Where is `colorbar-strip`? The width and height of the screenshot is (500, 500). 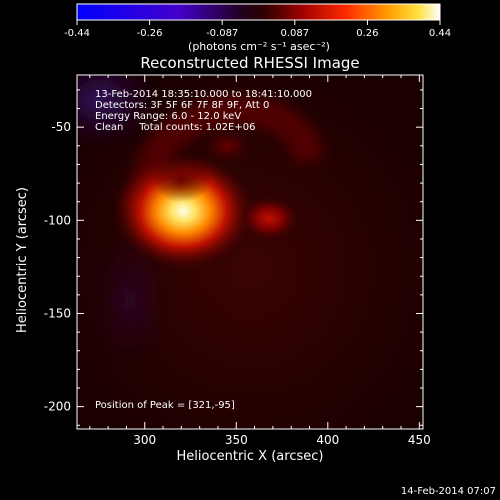
colorbar-strip is located at coordinates (258, 12).